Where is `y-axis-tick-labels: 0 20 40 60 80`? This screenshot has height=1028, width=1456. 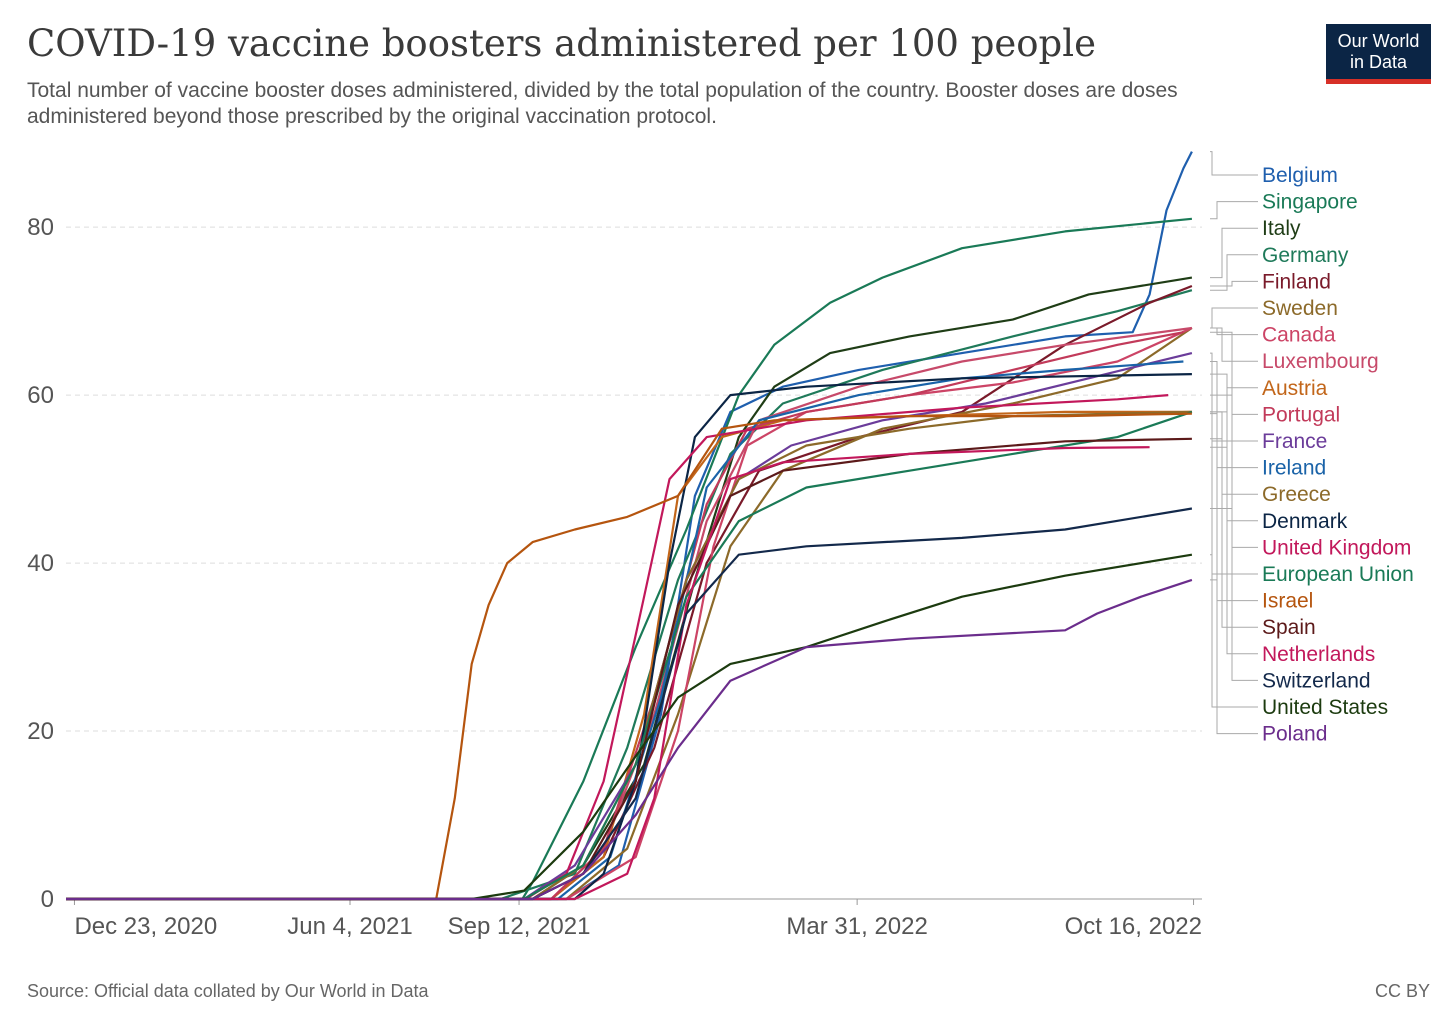 y-axis-tick-labels: 0 20 40 60 80 is located at coordinates (40, 563).